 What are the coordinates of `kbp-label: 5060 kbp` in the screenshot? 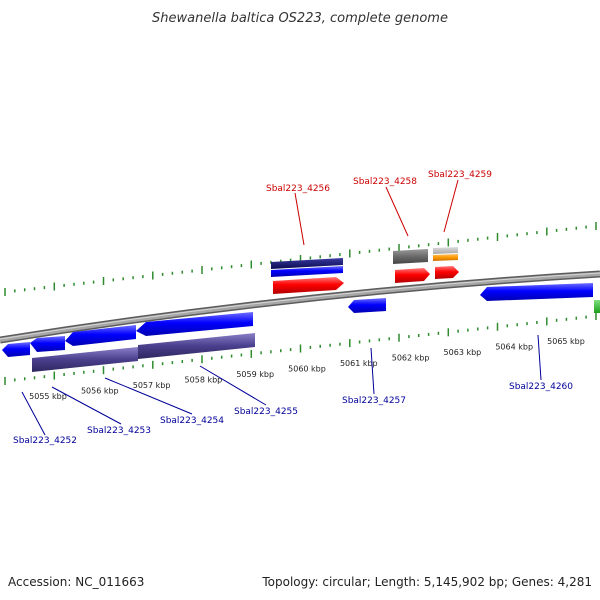 It's located at (307, 369).